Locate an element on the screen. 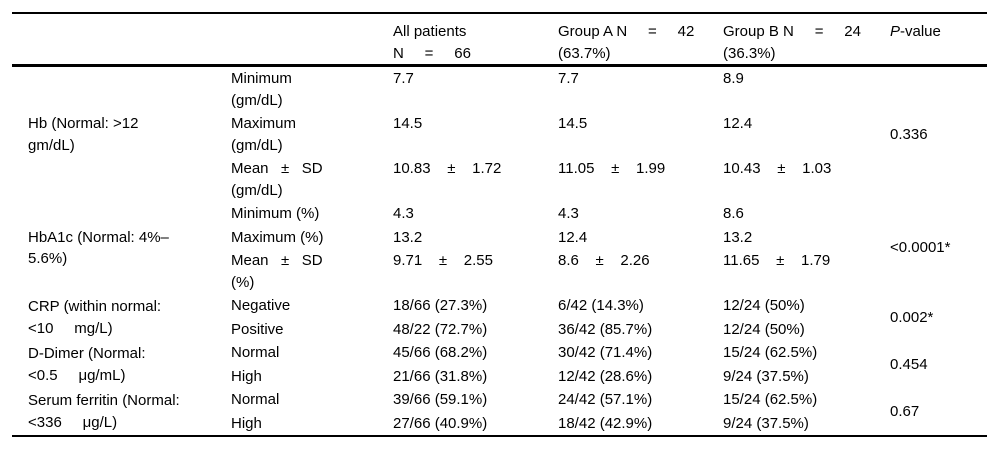 The image size is (1000, 451). value-group-a: 24/42 (57.1%) is located at coordinates (605, 399).